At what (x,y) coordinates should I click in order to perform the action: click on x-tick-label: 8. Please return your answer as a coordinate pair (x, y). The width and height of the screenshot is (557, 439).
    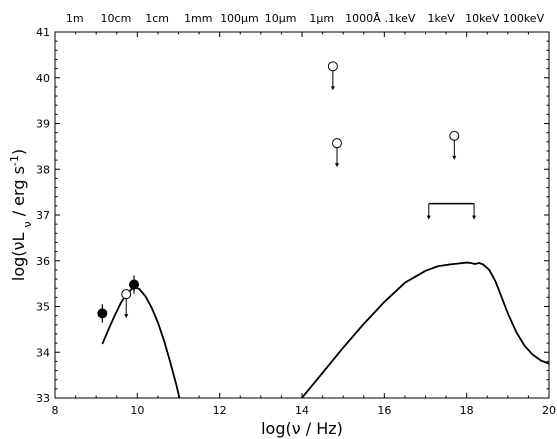
    Looking at the image, I should click on (55, 410).